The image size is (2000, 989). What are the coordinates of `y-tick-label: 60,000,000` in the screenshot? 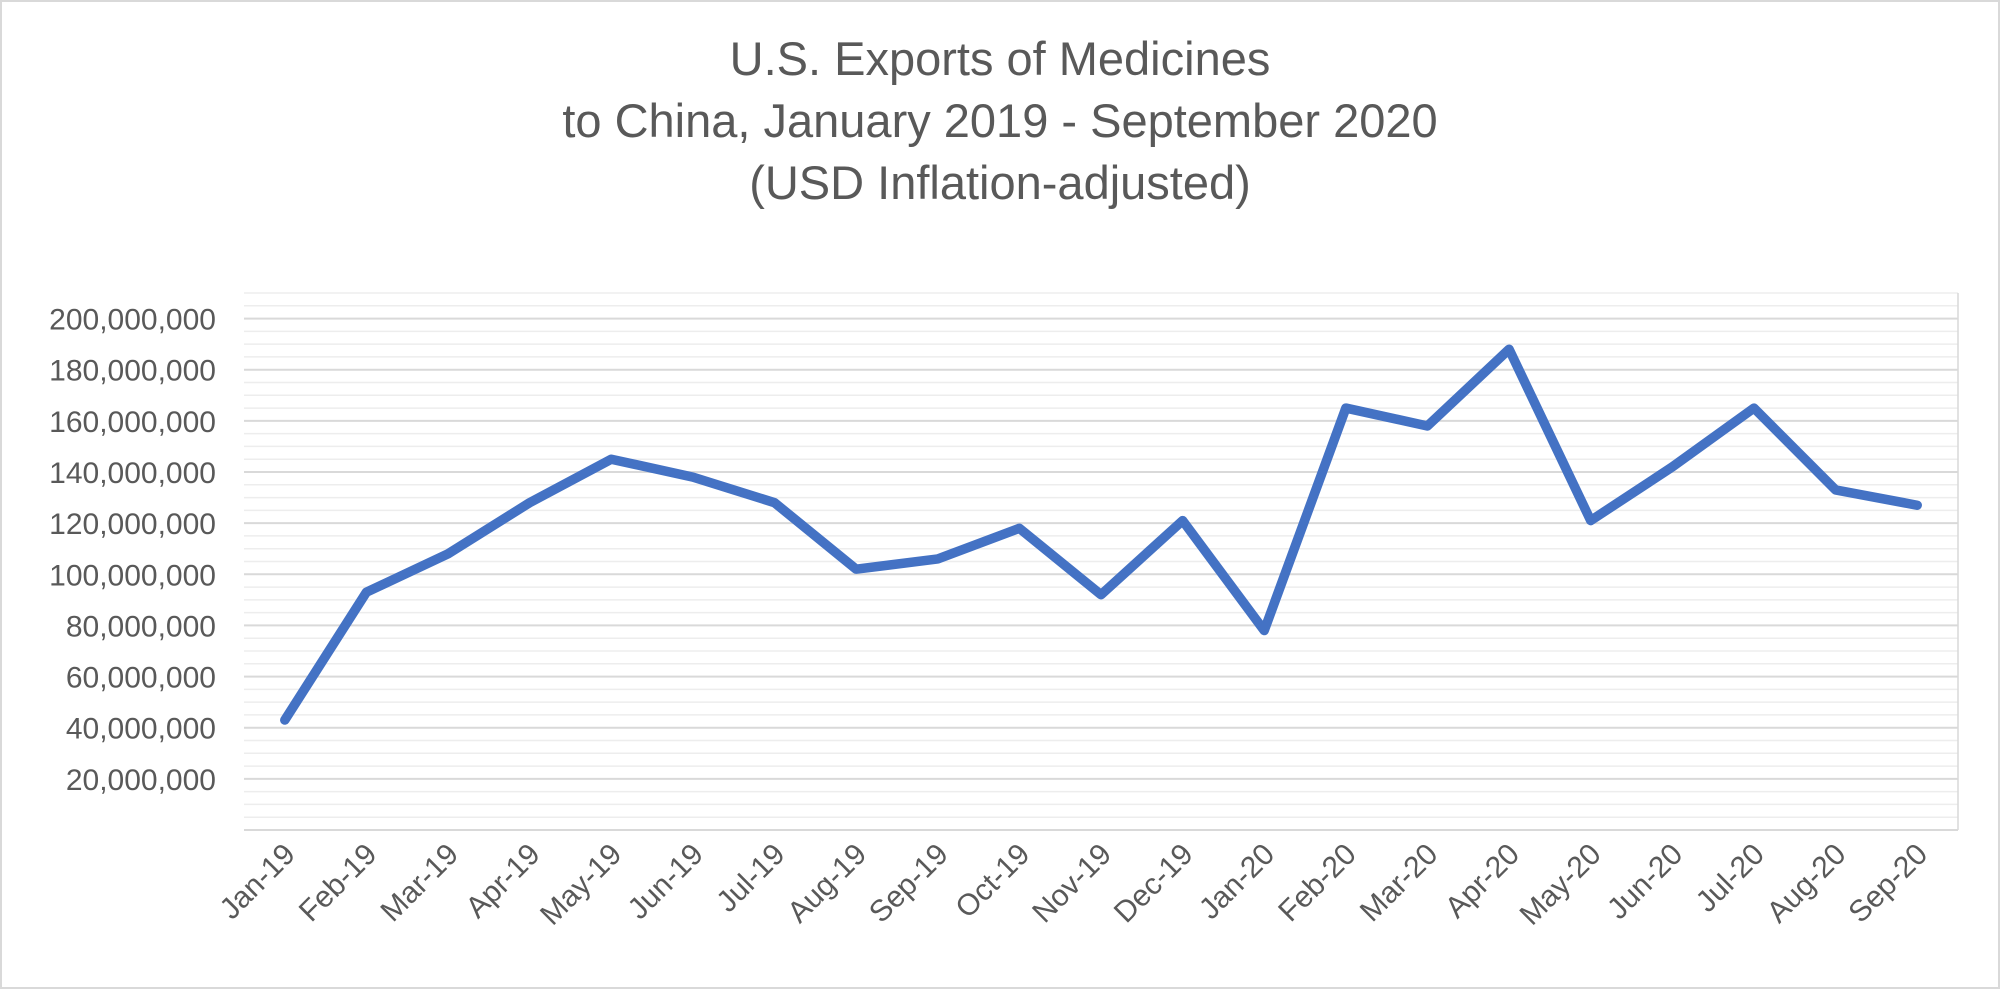 It's located at (141, 678).